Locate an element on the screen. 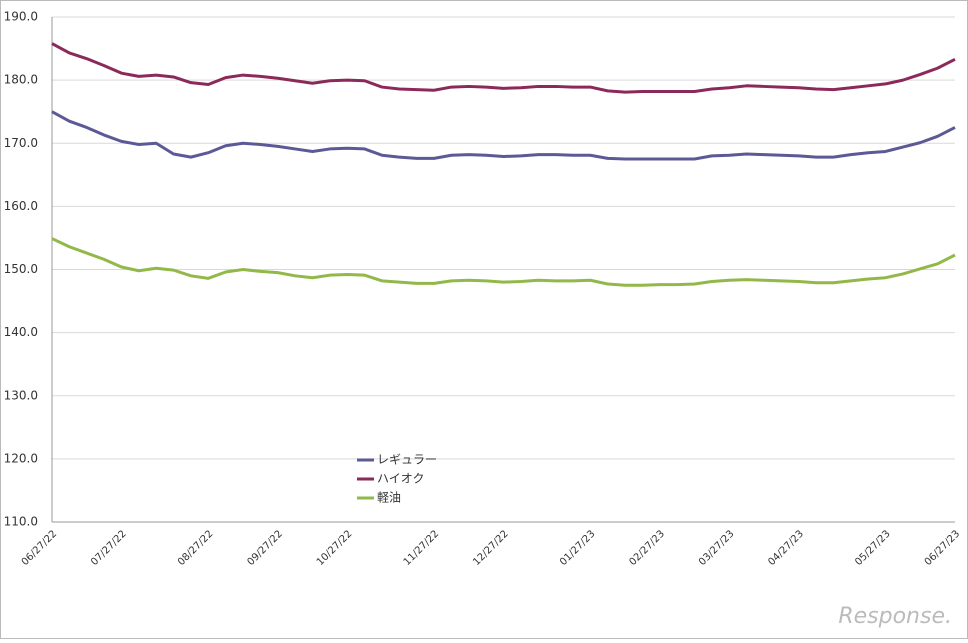 The height and width of the screenshot is (643, 968). legend-label: レギュラー is located at coordinates (407, 460).